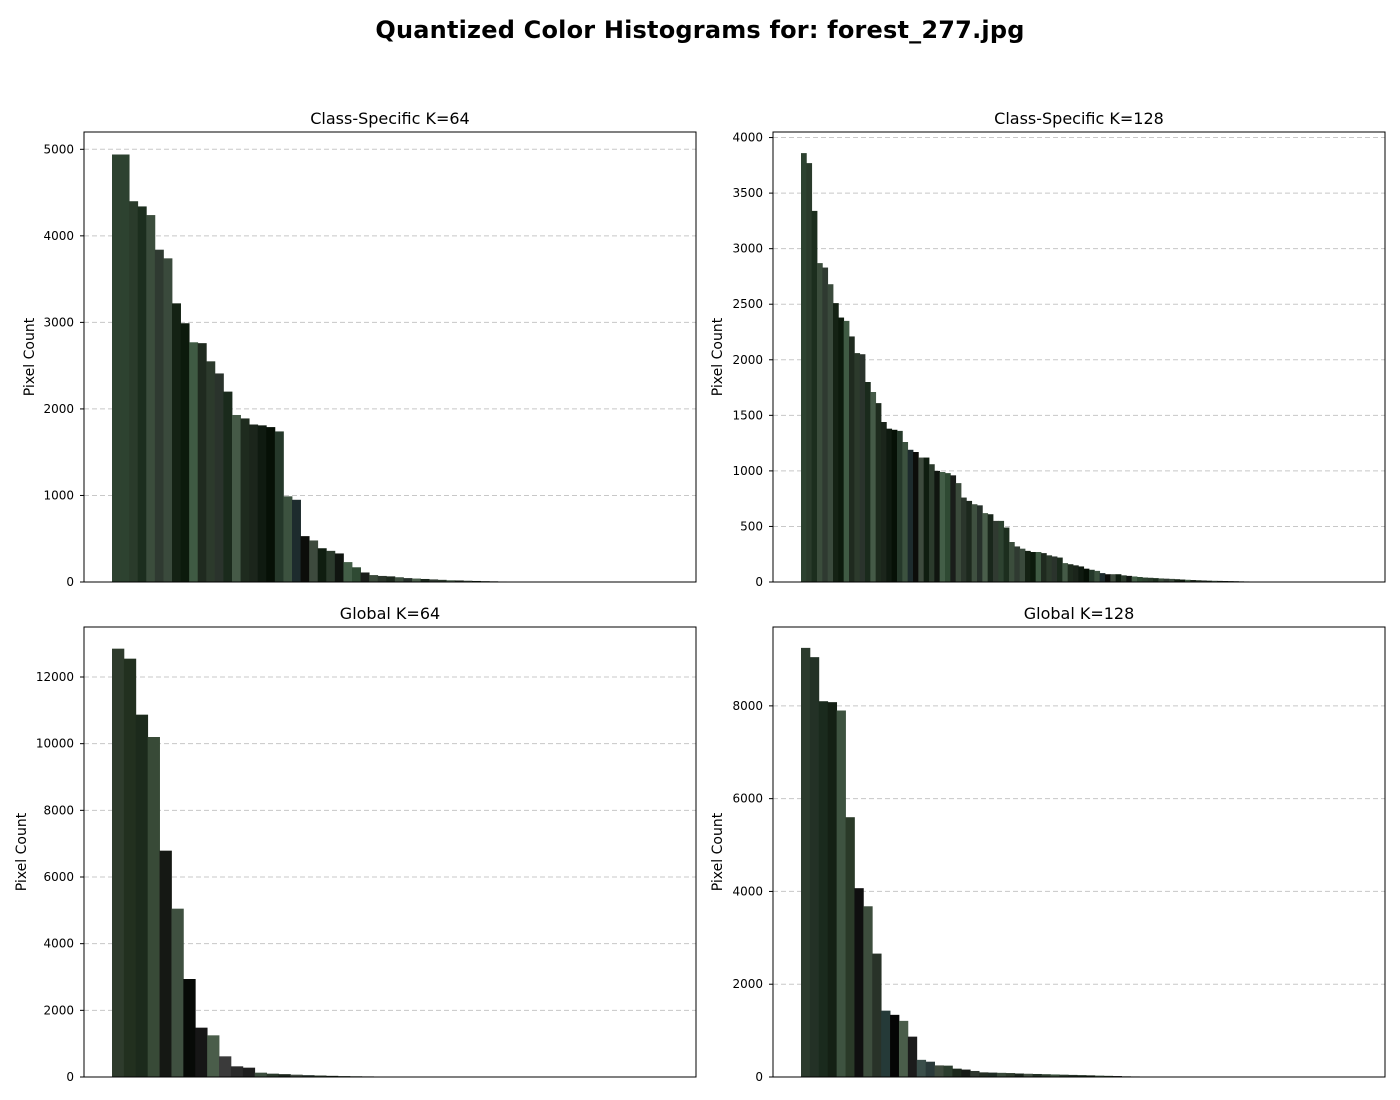  I want to click on subplot-title: Class-Specific K=64, so click(389, 118).